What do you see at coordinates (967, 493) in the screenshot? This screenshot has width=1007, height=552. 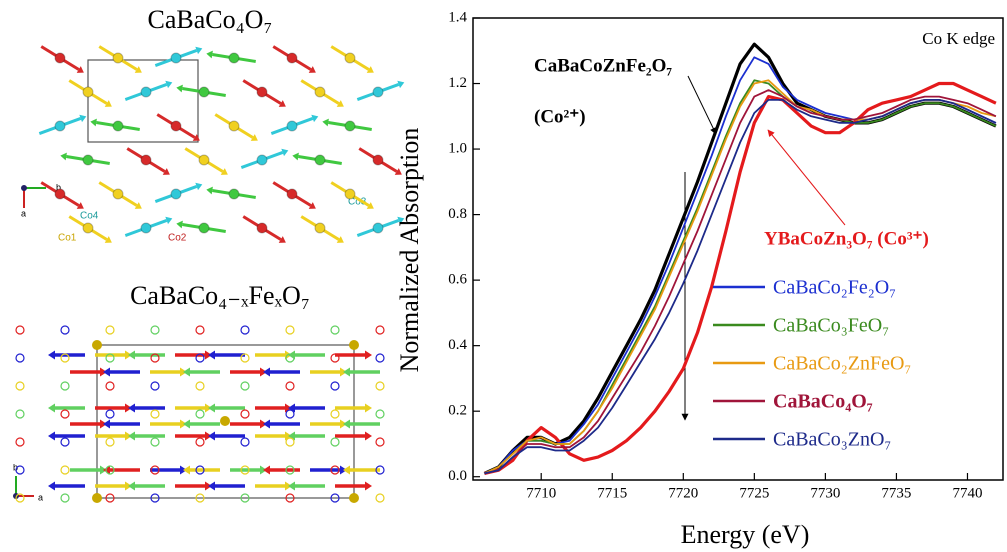 I see `x-tick-label: 7740` at bounding box center [967, 493].